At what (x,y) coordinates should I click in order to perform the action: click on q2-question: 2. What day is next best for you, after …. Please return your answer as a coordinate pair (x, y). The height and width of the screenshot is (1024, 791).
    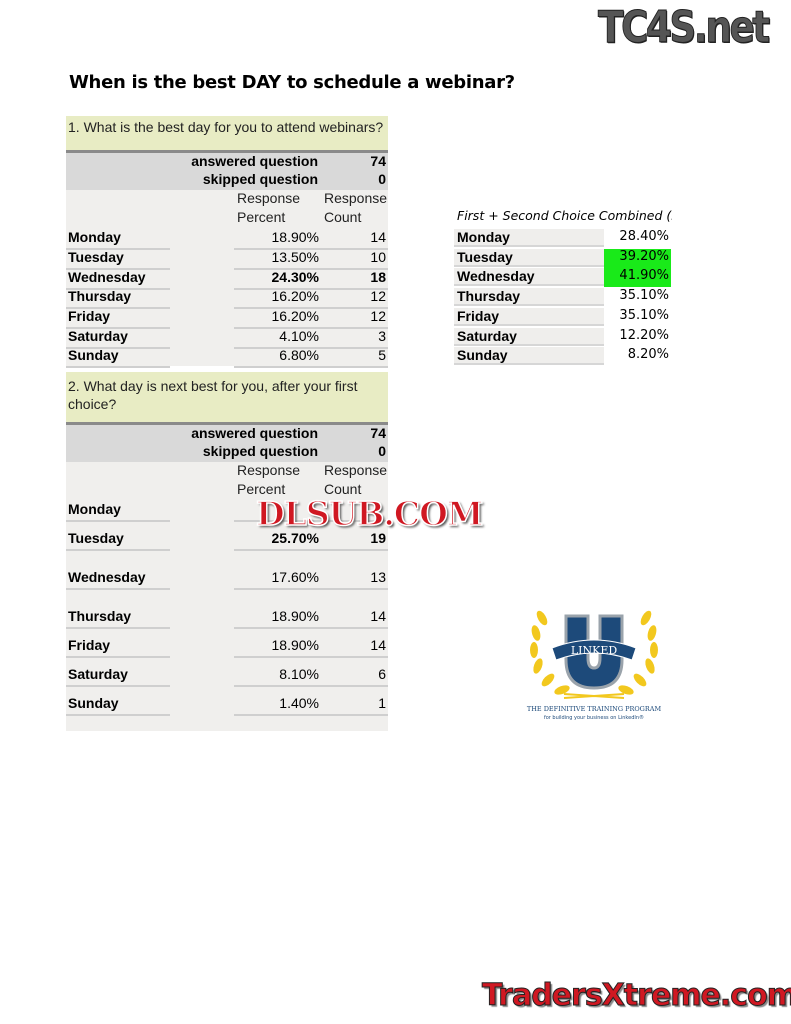
    Looking at the image, I should click on (227, 398).